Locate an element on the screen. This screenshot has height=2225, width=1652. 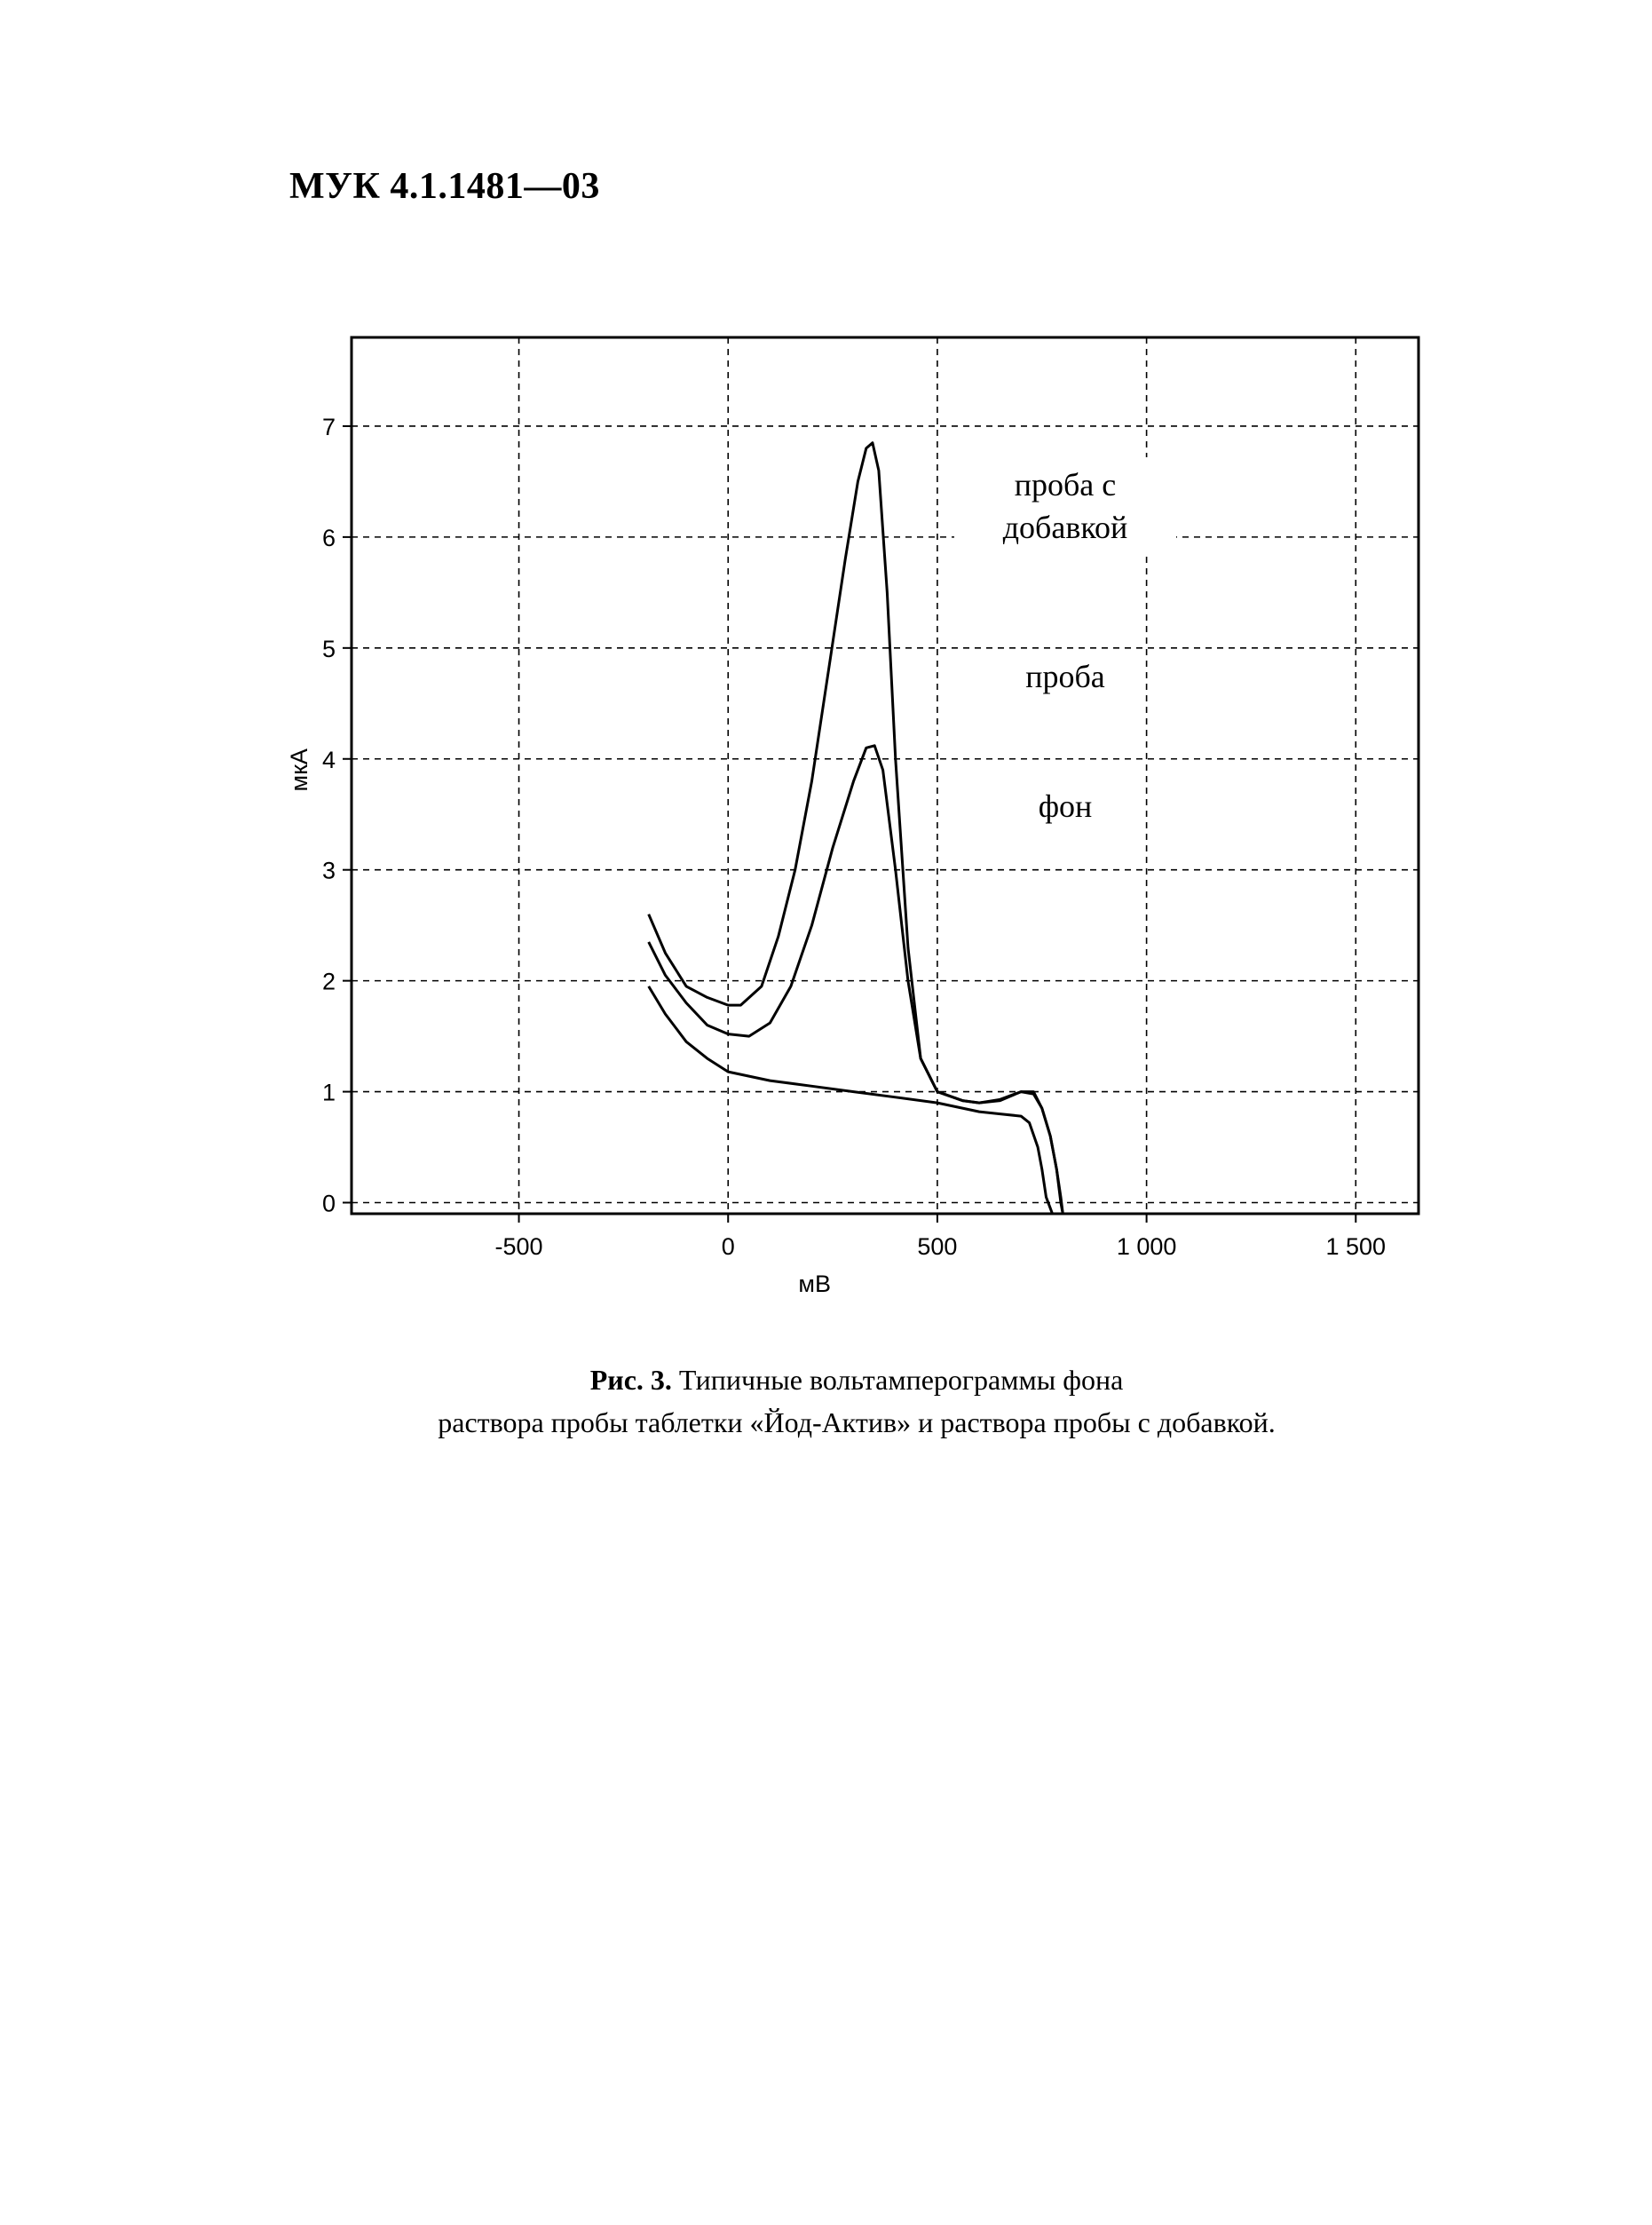
x-tick-label: 500 is located at coordinates (937, 1246).